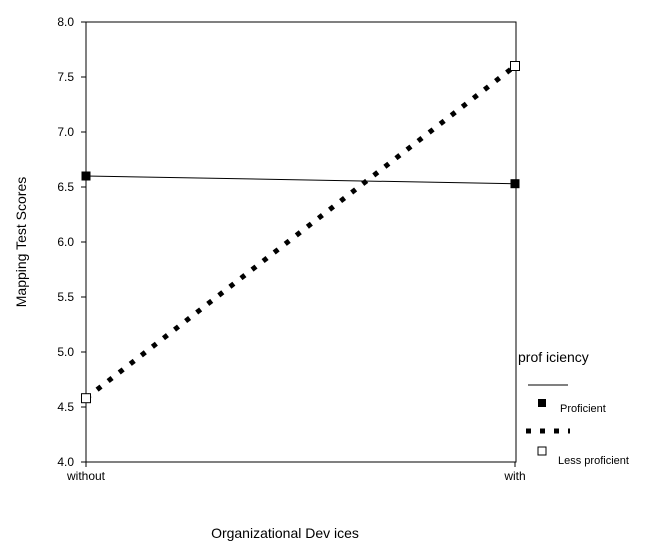  Describe the element at coordinates (65, 407) in the screenshot. I see `y-tick-label: 4.5` at that location.